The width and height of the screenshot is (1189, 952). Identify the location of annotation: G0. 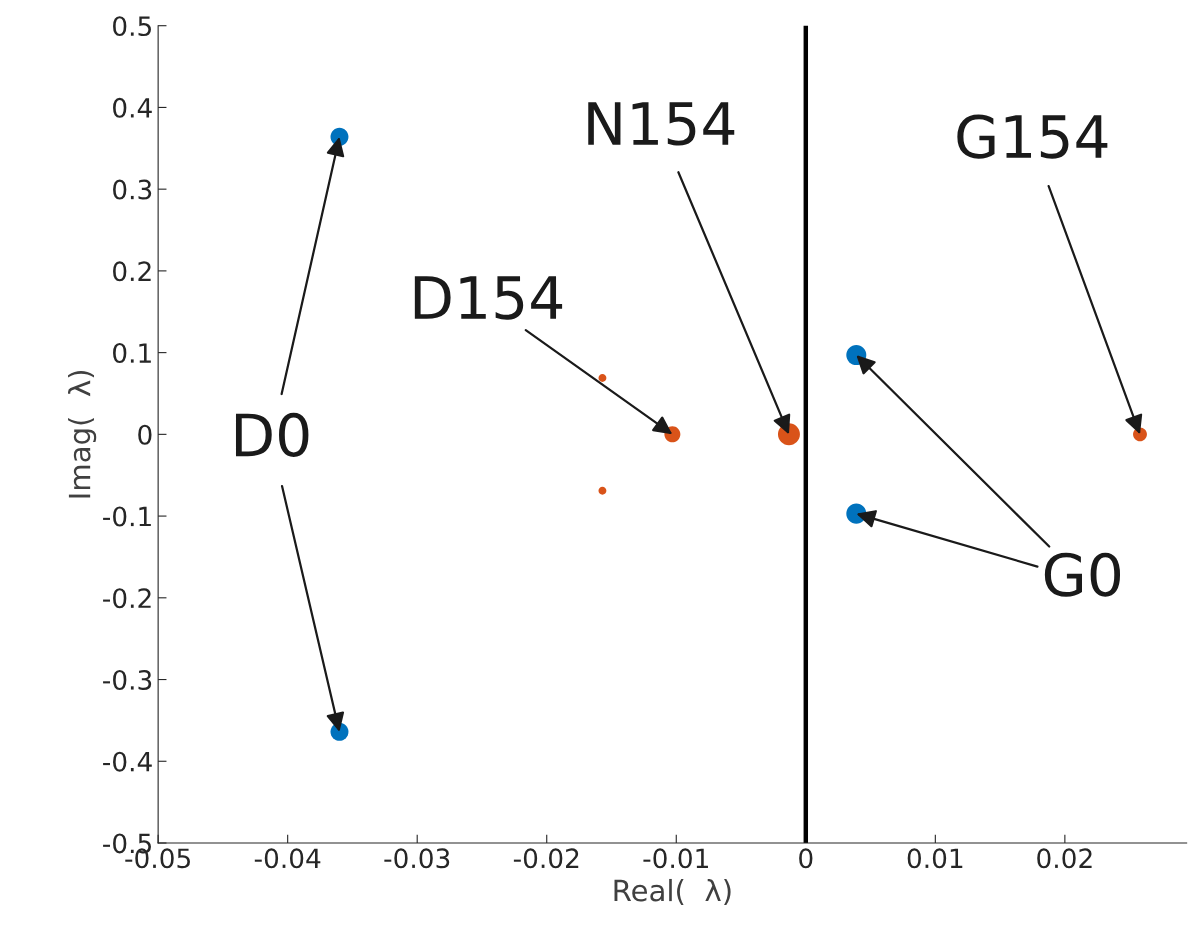
(1082, 574).